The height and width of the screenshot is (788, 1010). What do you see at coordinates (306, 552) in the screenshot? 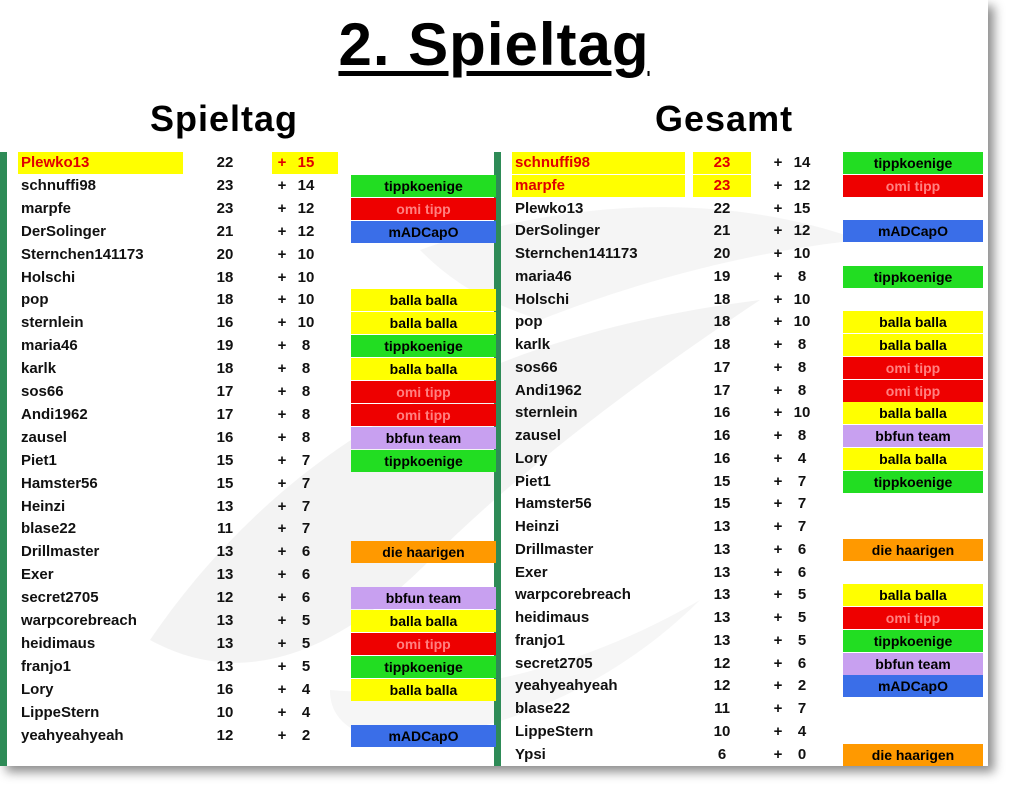
I see `spieltag-row-points: 6` at bounding box center [306, 552].